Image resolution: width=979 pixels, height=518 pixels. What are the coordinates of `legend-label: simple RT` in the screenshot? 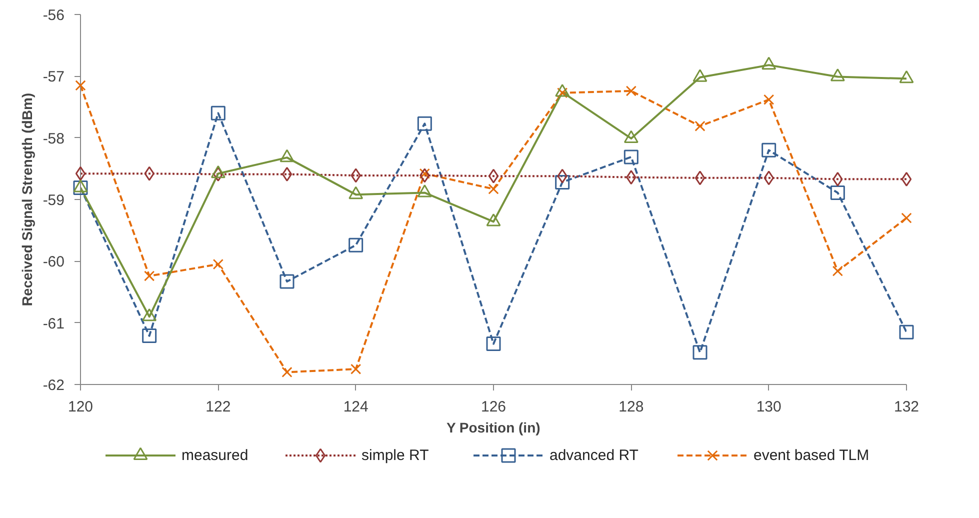 It's located at (395, 455).